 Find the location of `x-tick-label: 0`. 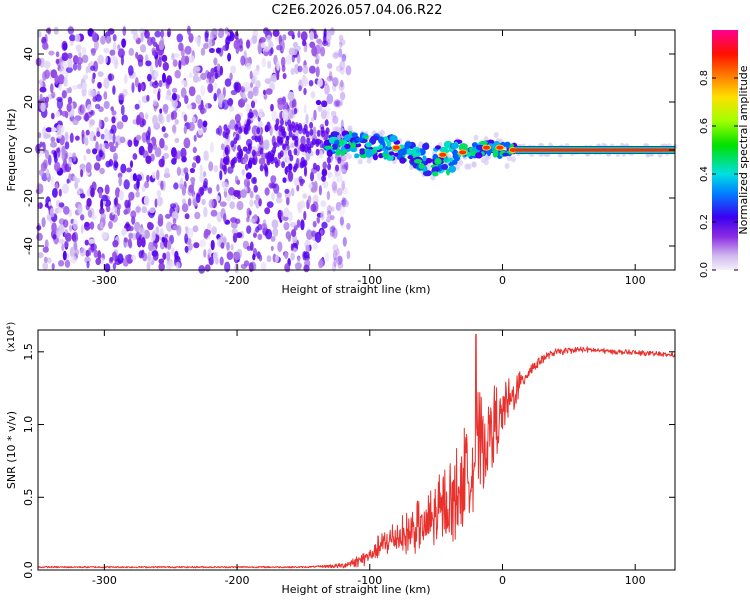

x-tick-label: 0 is located at coordinates (502, 280).